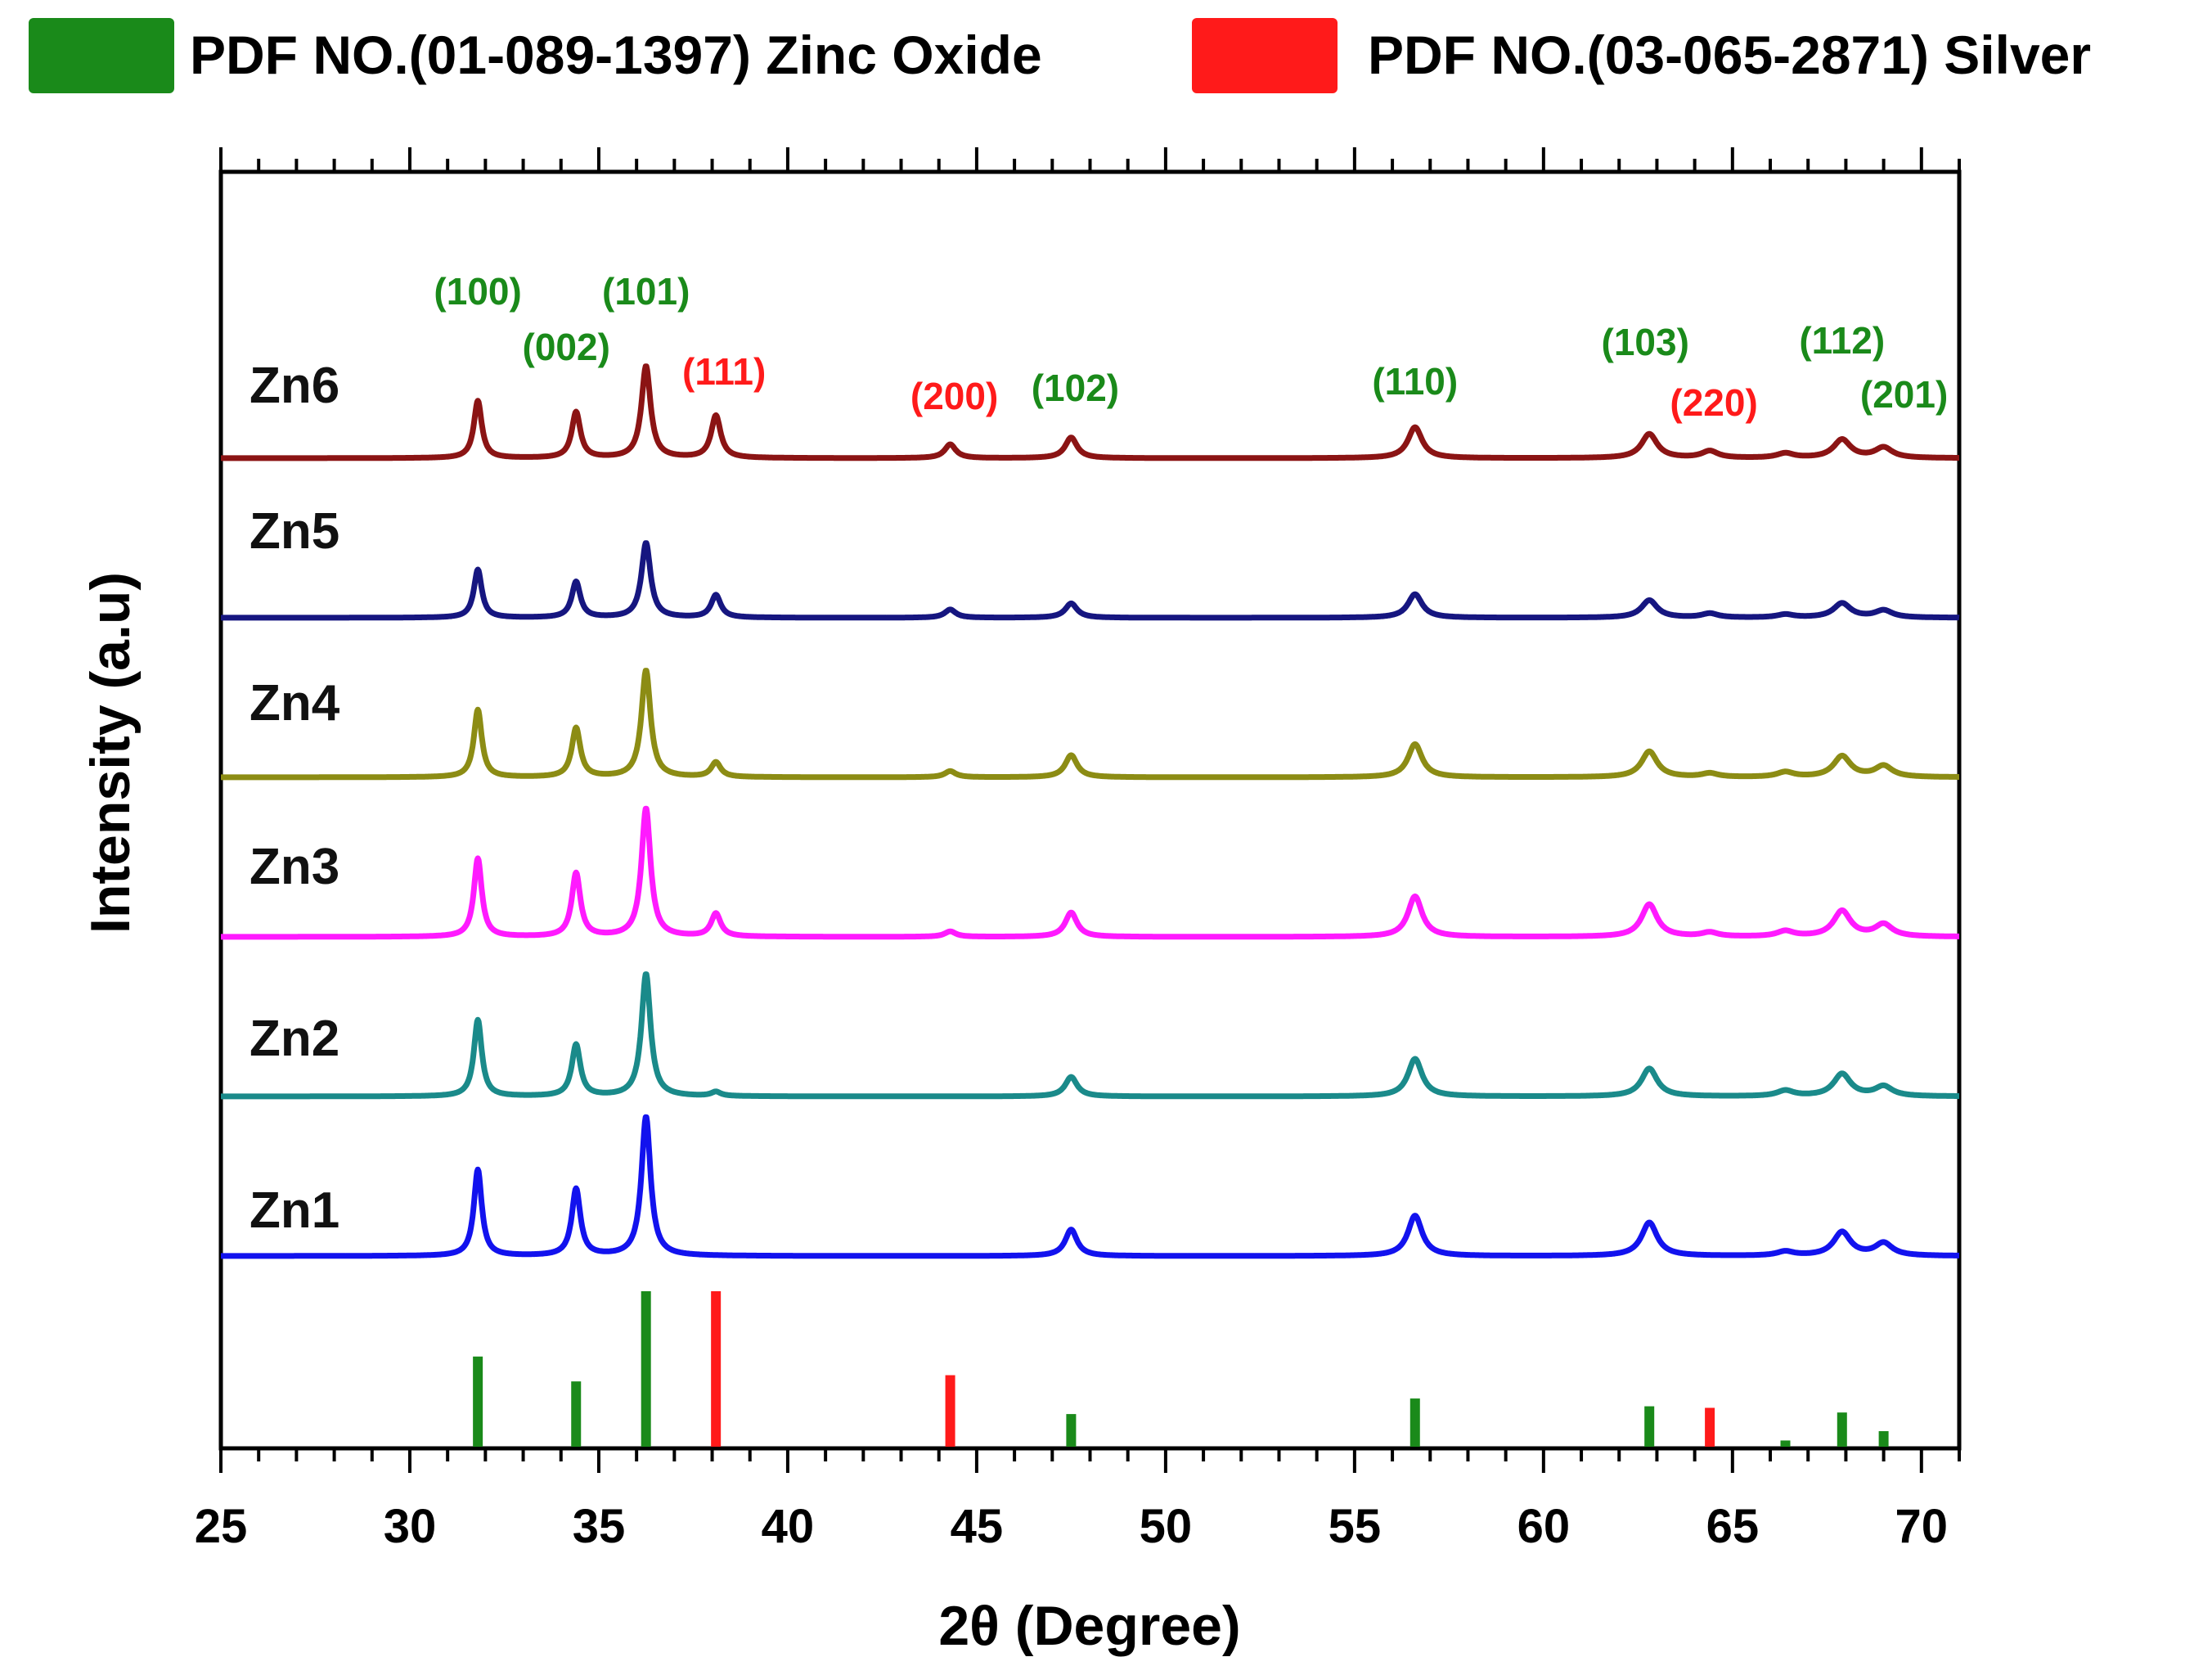  I want to click on series-line-zn1, so click(1090, 1186).